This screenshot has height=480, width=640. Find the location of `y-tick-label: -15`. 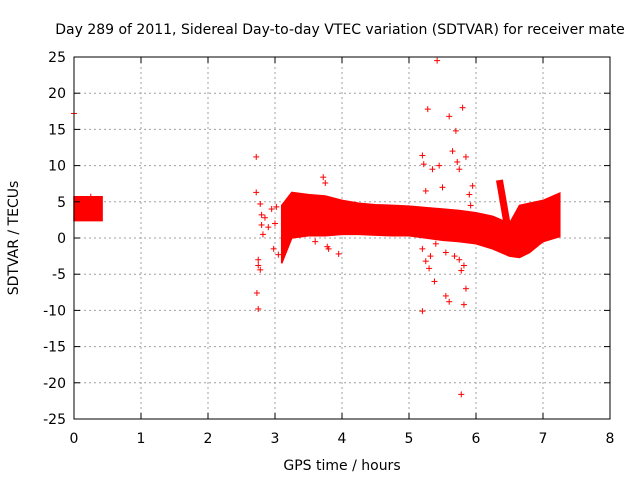

y-tick-label: -15 is located at coordinates (54, 348).